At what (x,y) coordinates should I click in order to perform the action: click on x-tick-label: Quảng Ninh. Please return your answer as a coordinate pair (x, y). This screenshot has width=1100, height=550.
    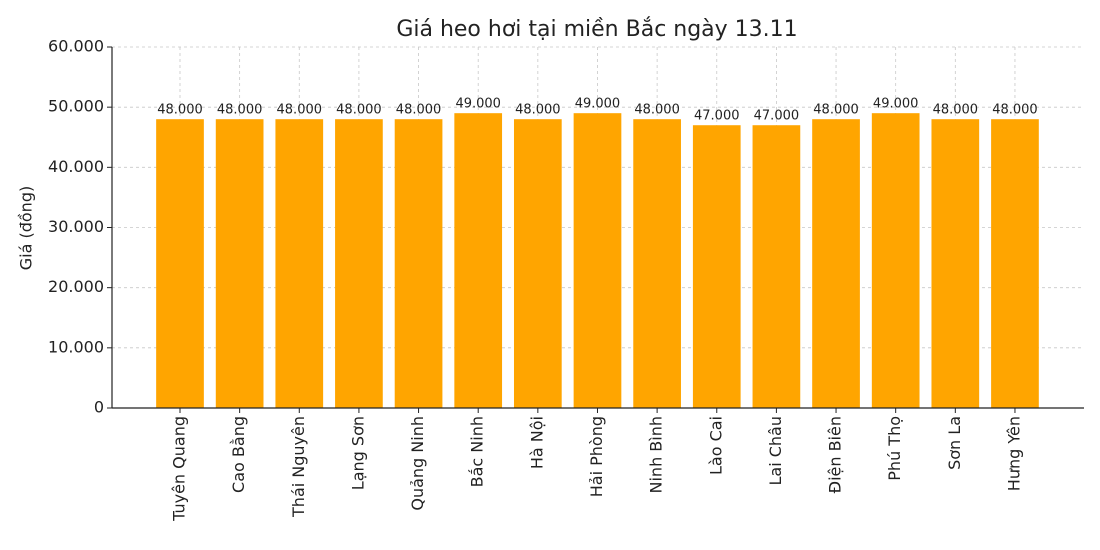
    Looking at the image, I should click on (417, 463).